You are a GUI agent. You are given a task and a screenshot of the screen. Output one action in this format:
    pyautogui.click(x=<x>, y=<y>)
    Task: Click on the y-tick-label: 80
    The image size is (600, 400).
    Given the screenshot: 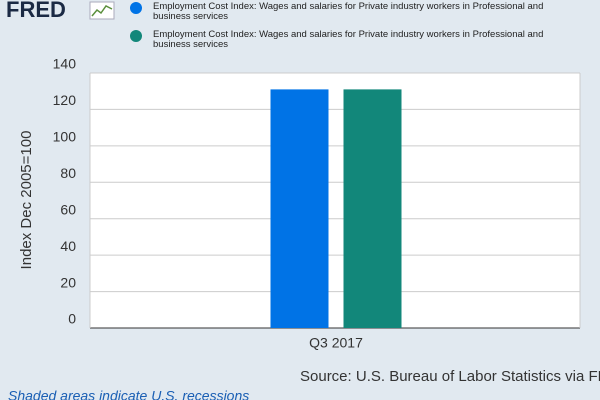 What is the action you would take?
    pyautogui.click(x=68, y=173)
    